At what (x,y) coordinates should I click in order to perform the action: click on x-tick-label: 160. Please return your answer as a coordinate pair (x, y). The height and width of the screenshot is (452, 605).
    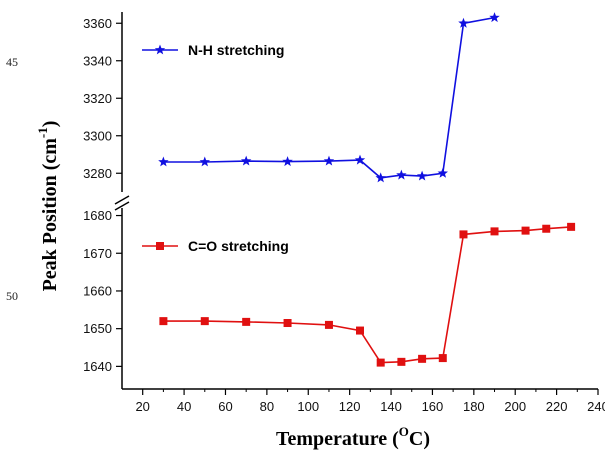
    Looking at the image, I should click on (433, 406).